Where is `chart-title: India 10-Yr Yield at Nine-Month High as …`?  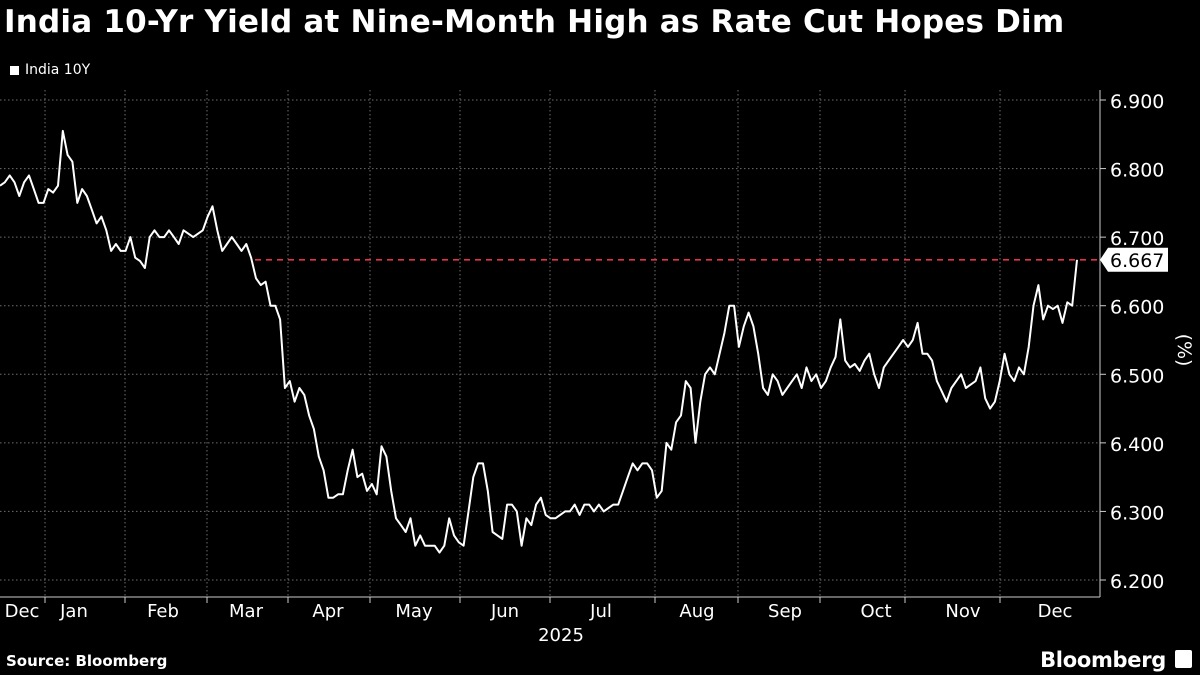
chart-title: India 10-Yr Yield at Nine-Month High as … is located at coordinates (534, 22).